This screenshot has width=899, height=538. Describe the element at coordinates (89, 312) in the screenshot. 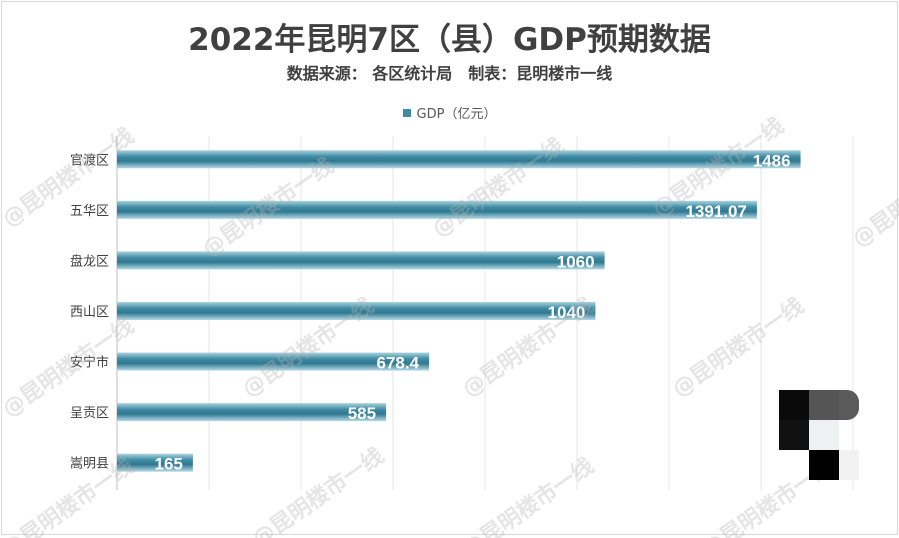

I see `category-label: 西山区` at that location.